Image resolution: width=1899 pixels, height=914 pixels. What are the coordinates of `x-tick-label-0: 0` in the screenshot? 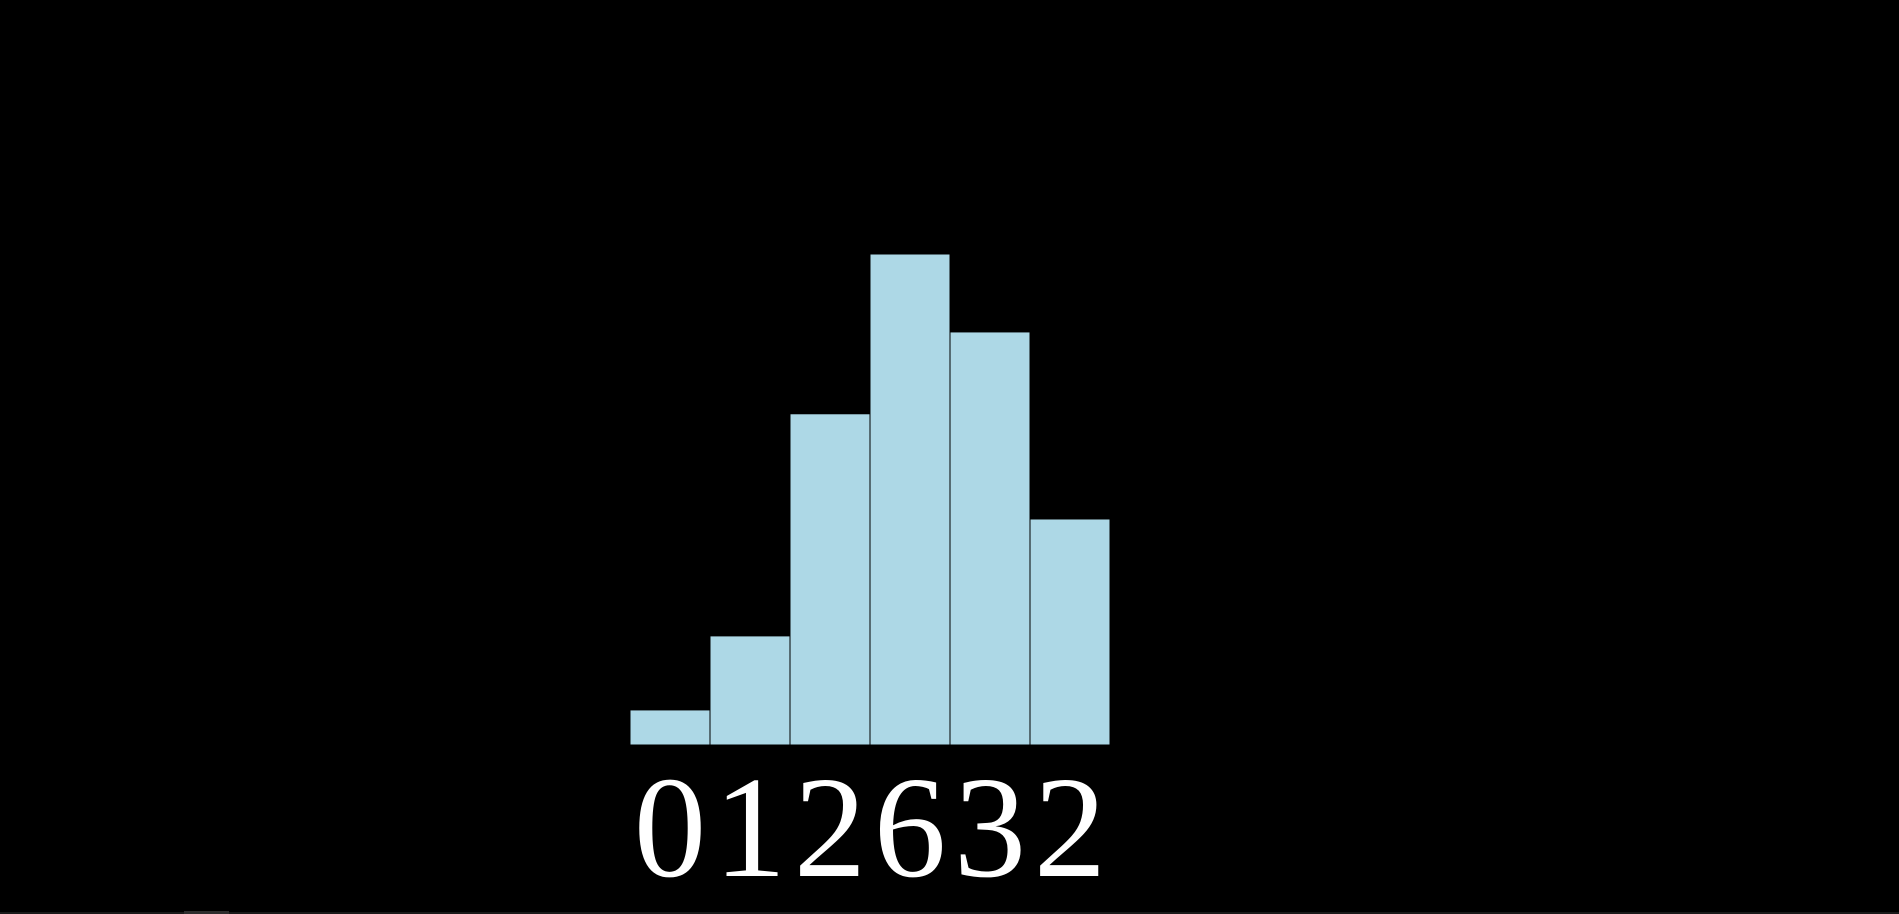 It's located at (670, 828).